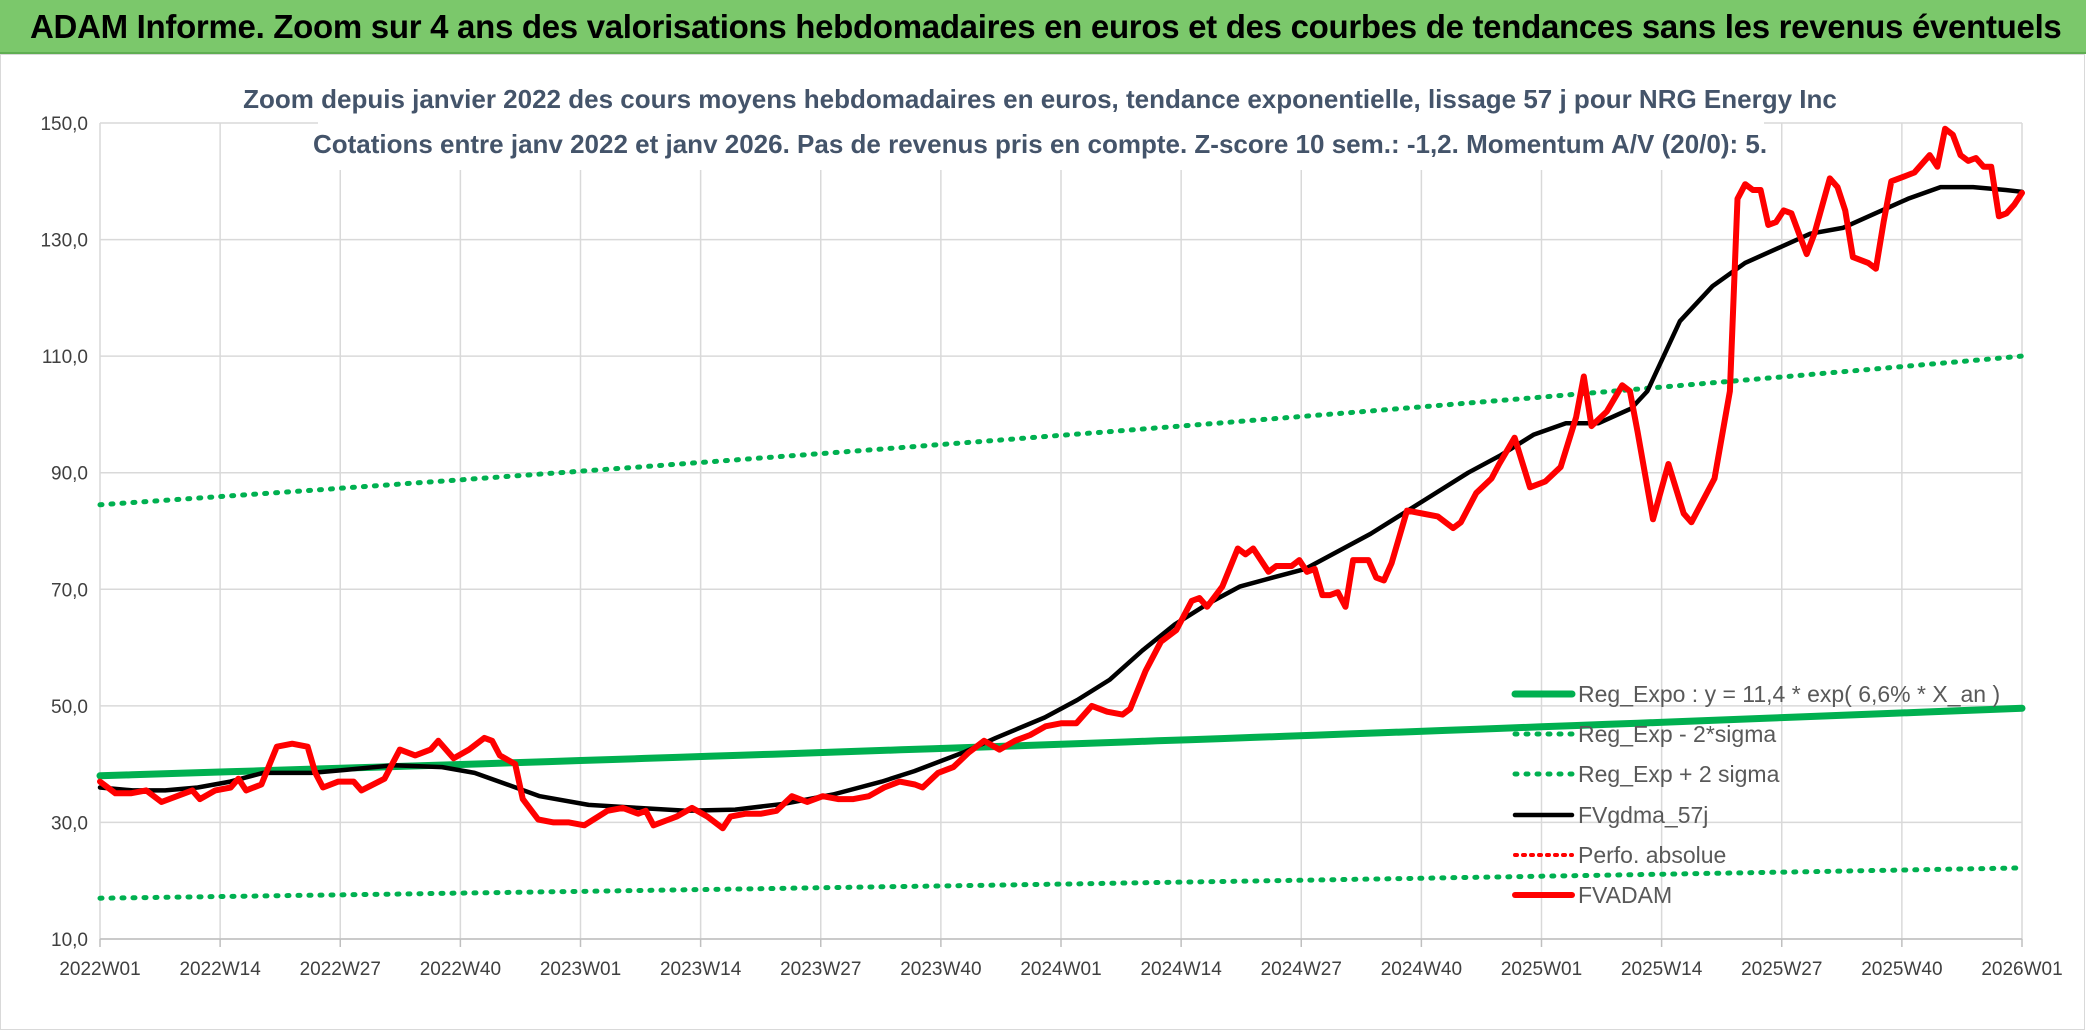 Image resolution: width=2086 pixels, height=1031 pixels. I want to click on title-background, so click(1041, 123).